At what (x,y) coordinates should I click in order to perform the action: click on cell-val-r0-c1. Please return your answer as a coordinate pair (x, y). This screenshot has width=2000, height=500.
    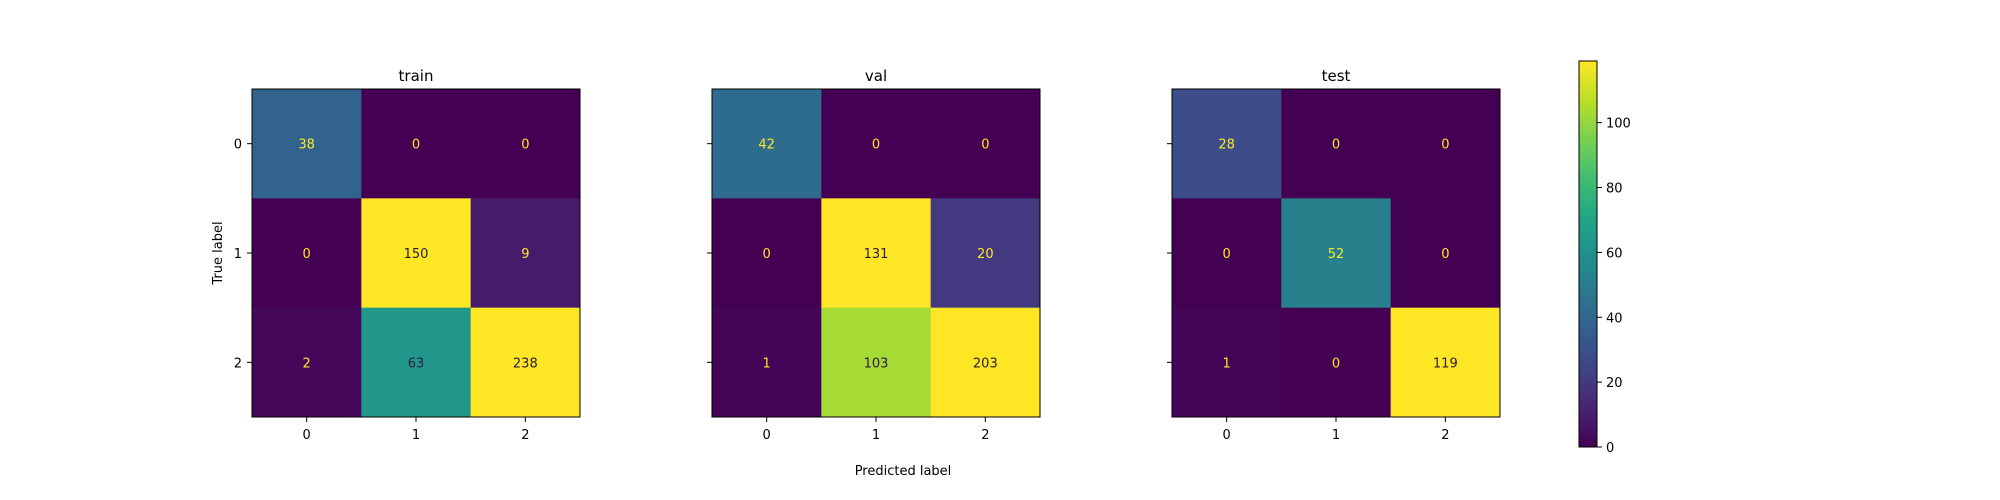
    Looking at the image, I should click on (876, 144).